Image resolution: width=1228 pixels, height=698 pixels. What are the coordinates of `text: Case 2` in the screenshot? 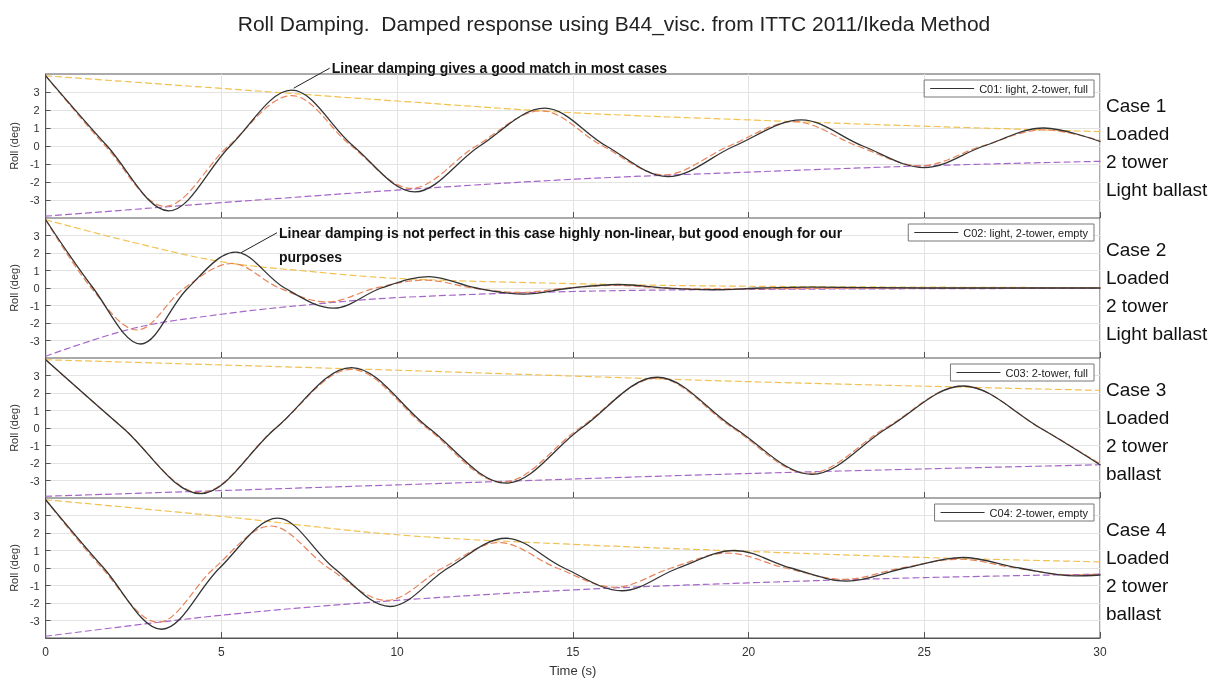 It's located at (1136, 249).